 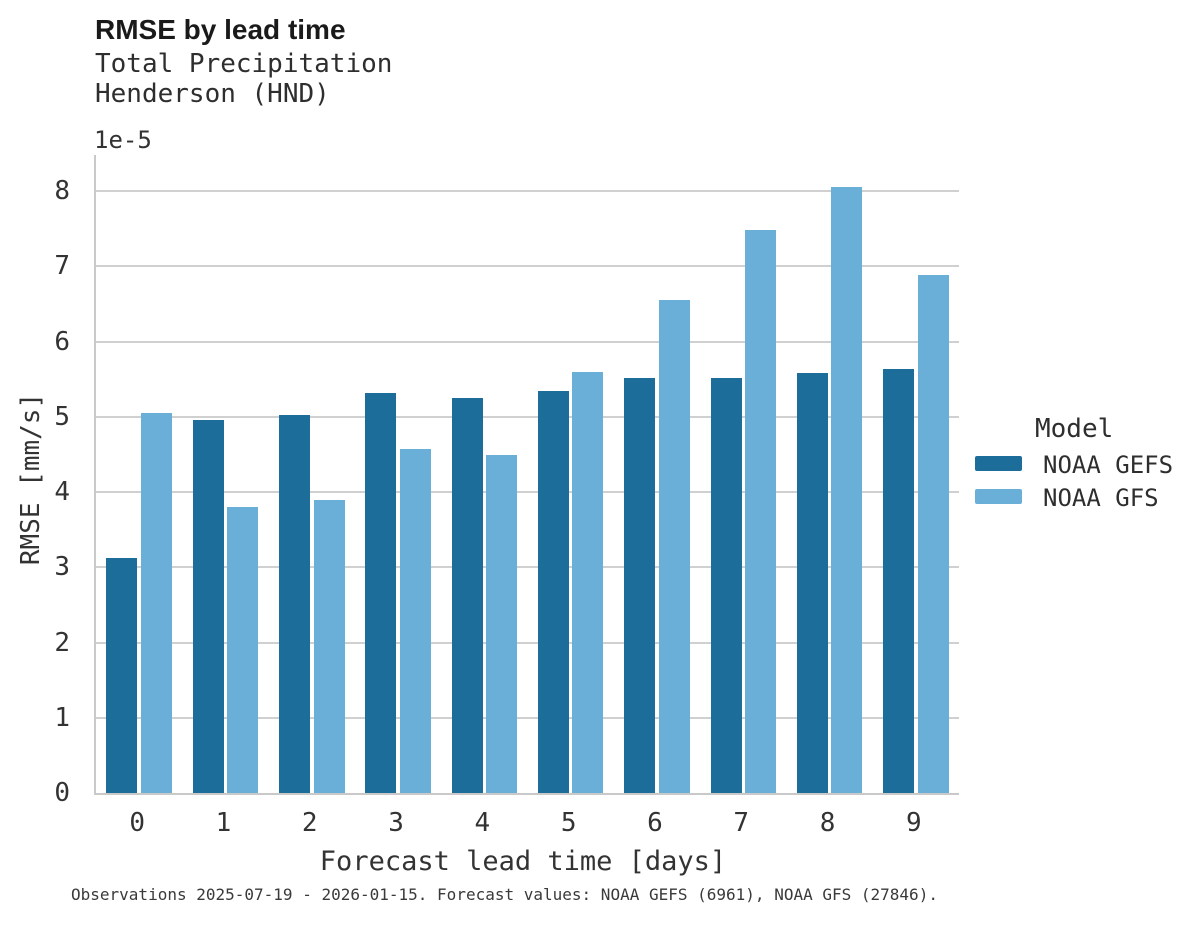 I want to click on legend-label: NOAA GFS, so click(x=1101, y=498).